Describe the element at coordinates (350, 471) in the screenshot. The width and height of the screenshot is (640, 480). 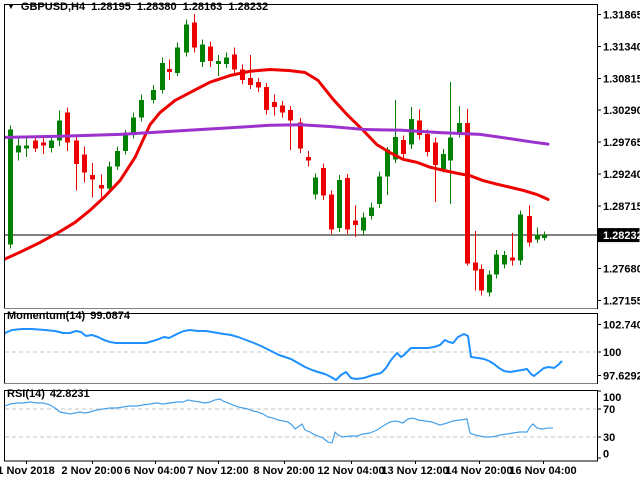
I see `time-axis-label: 12 Nov 04:00` at that location.